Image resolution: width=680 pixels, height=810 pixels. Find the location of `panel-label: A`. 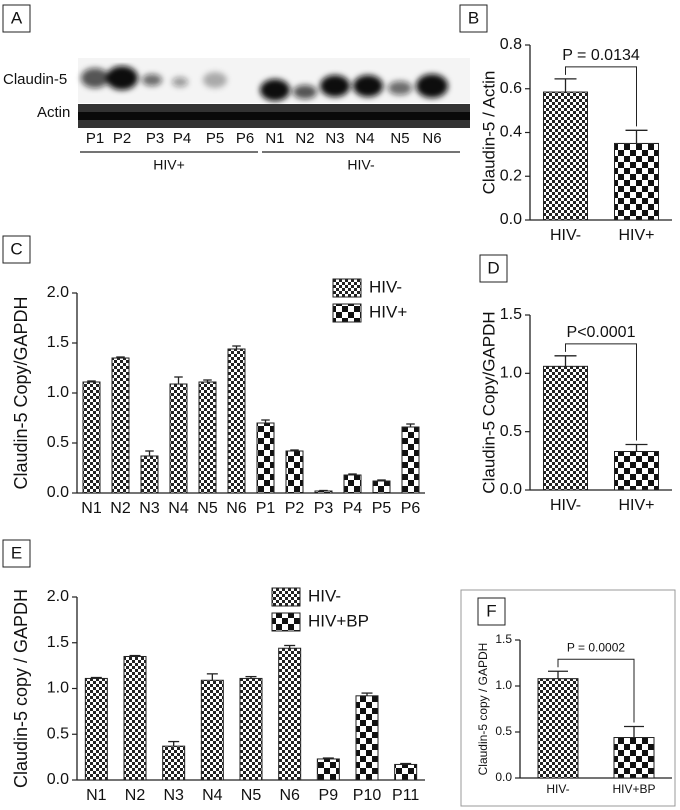

panel-label: A is located at coordinates (17, 17).